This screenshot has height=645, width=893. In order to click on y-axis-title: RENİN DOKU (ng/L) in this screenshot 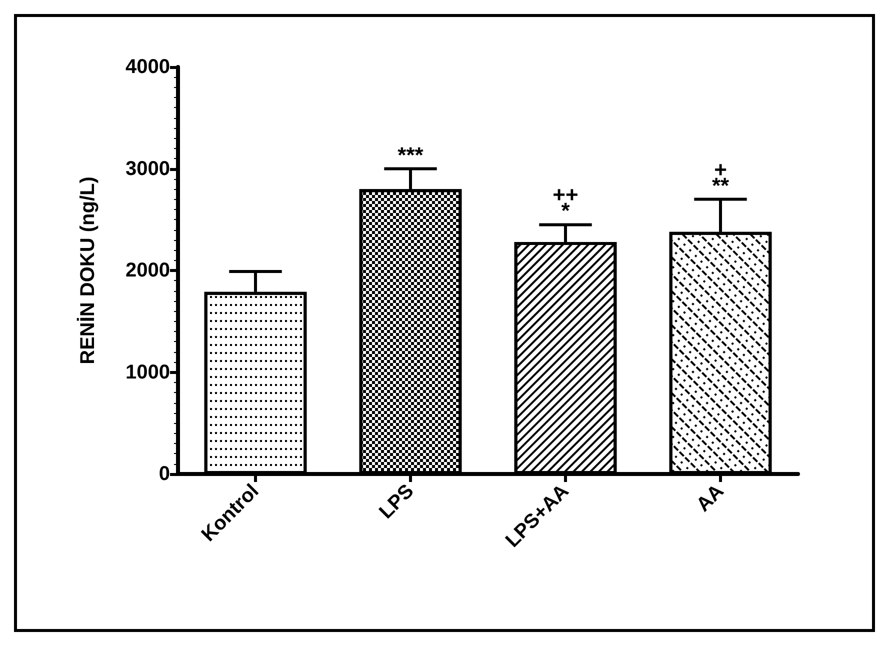, I will do `click(87, 270)`.